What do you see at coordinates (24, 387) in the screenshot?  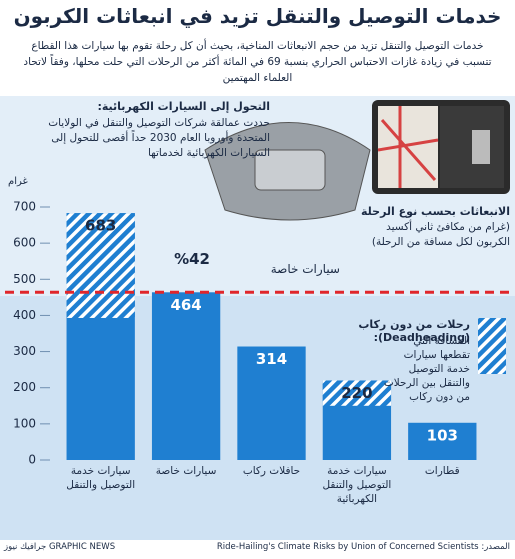 I see `y-tick-label: 200` at bounding box center [24, 387].